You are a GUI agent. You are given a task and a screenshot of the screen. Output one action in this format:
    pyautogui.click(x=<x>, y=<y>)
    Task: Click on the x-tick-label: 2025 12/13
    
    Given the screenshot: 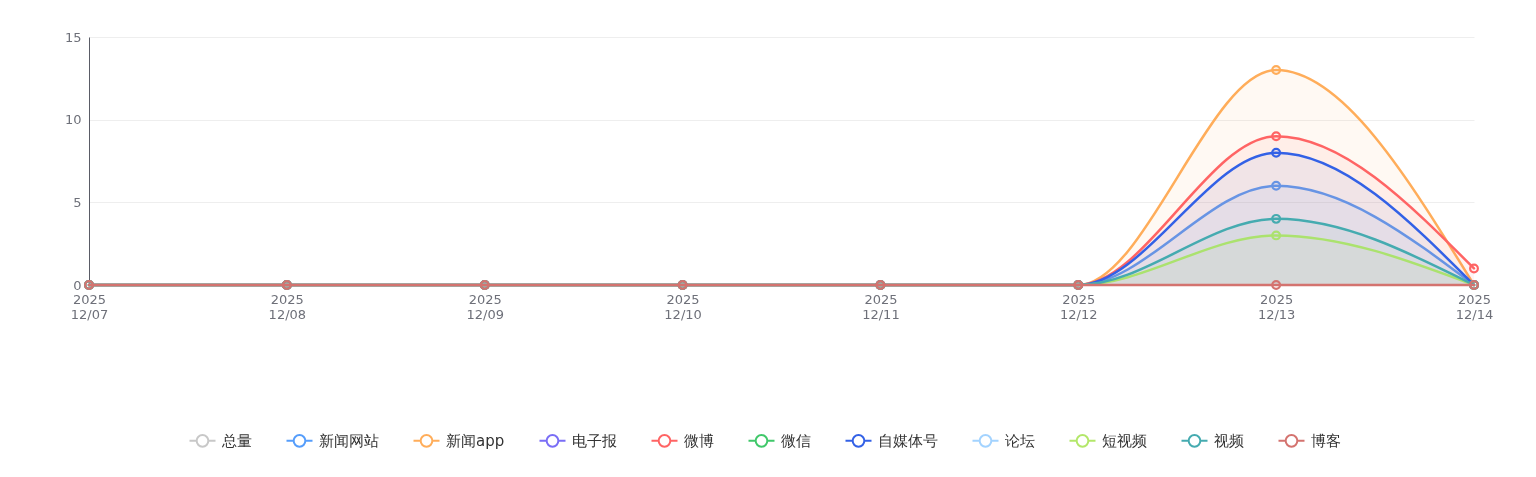 What is the action you would take?
    pyautogui.click(x=1276, y=306)
    